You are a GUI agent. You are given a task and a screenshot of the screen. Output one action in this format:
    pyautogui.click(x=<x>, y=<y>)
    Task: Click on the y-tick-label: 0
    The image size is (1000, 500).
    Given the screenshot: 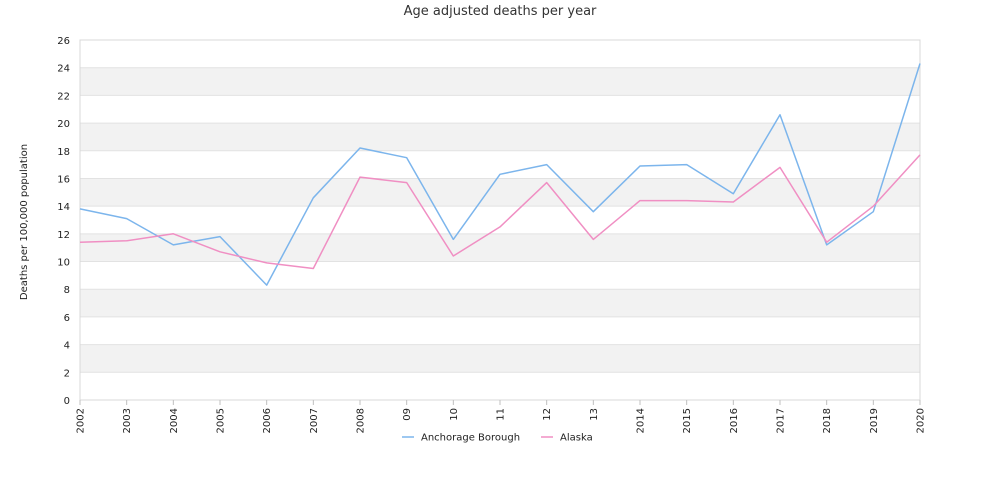 What is the action you would take?
    pyautogui.click(x=67, y=401)
    